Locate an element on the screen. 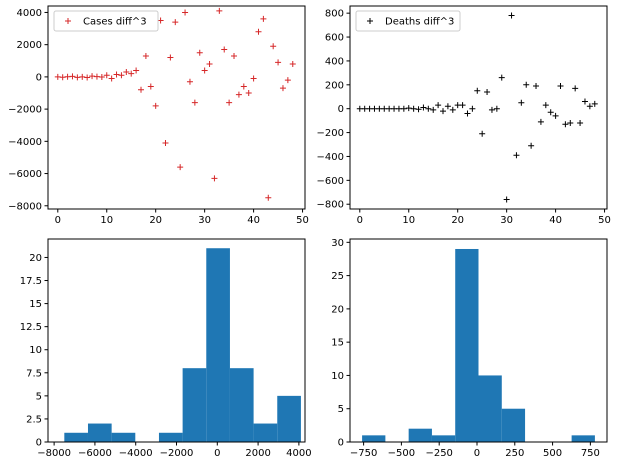 The height and width of the screenshot is (466, 617). legend-box is located at coordinates (408, 21).